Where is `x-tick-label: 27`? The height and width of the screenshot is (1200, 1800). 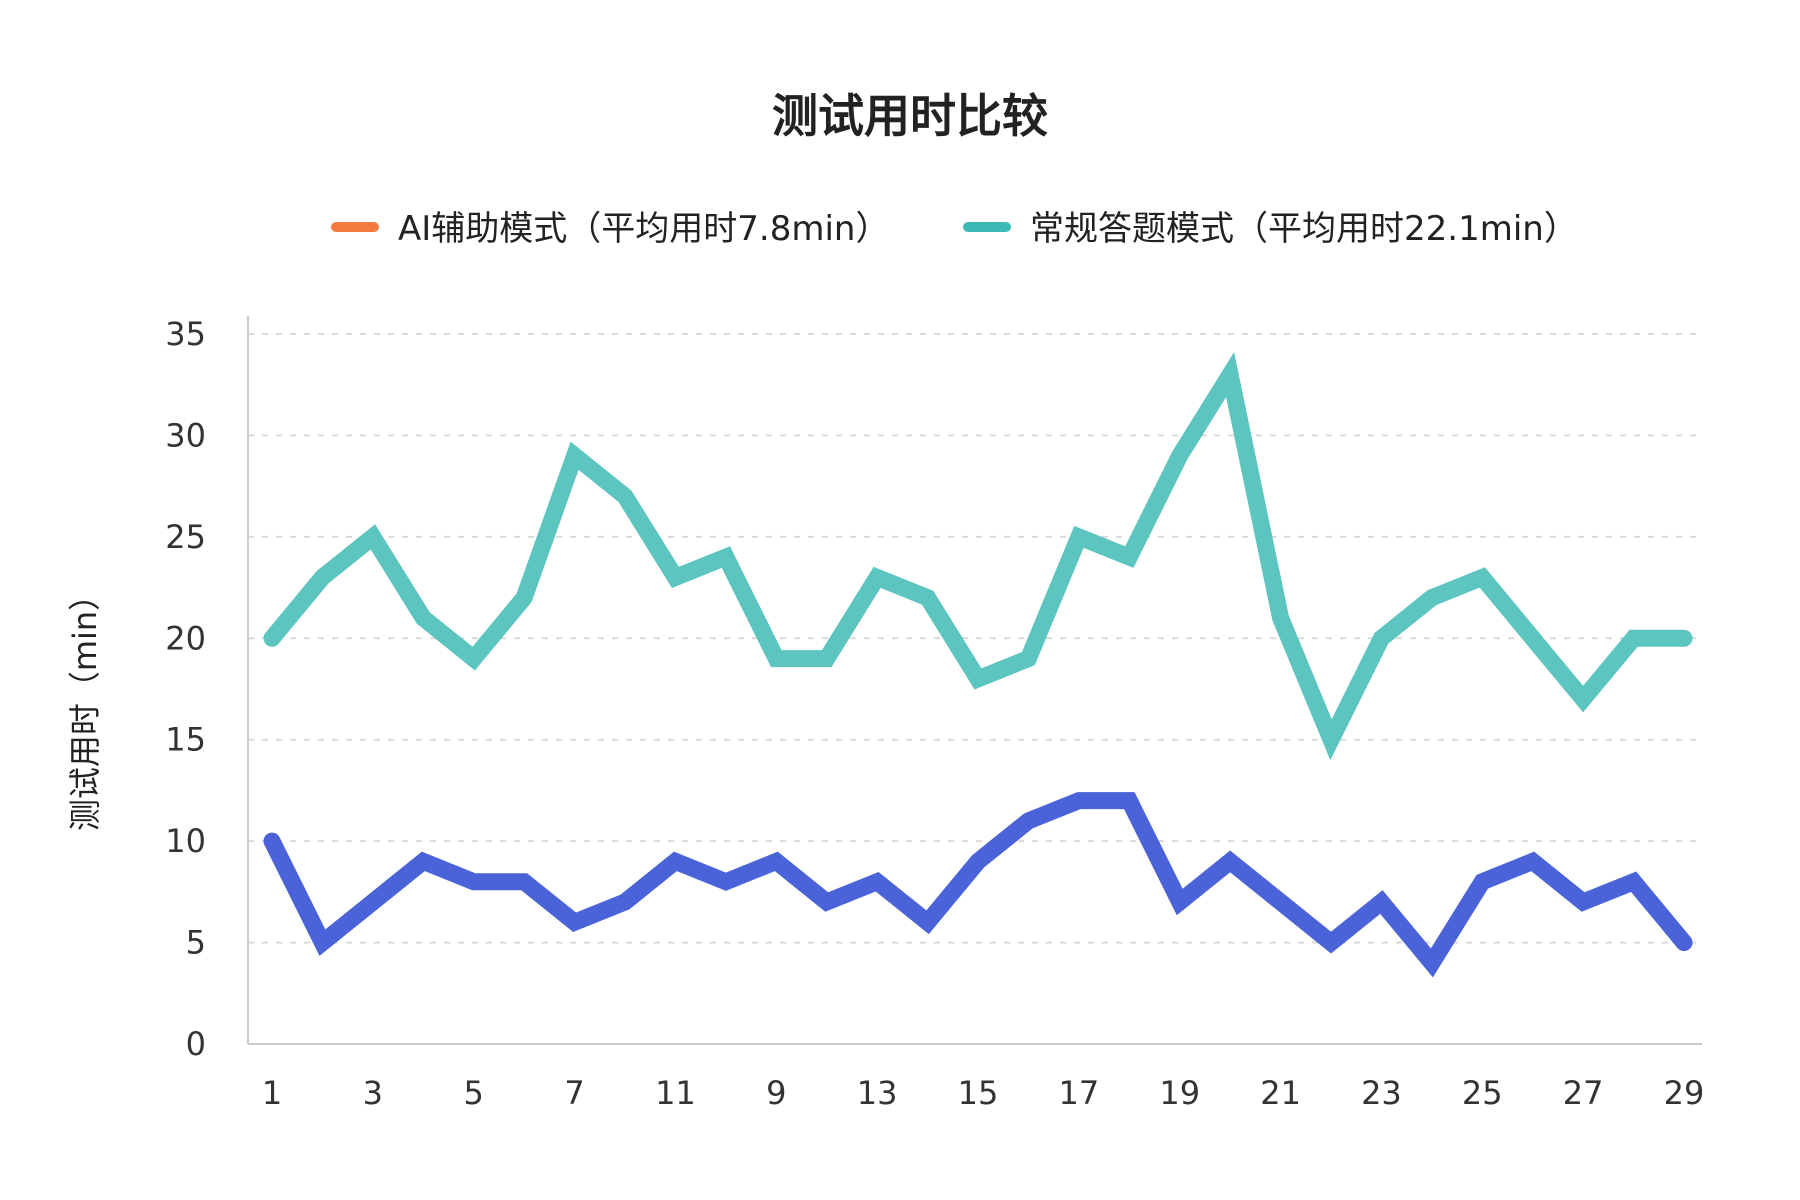 x-tick-label: 27 is located at coordinates (1583, 1093).